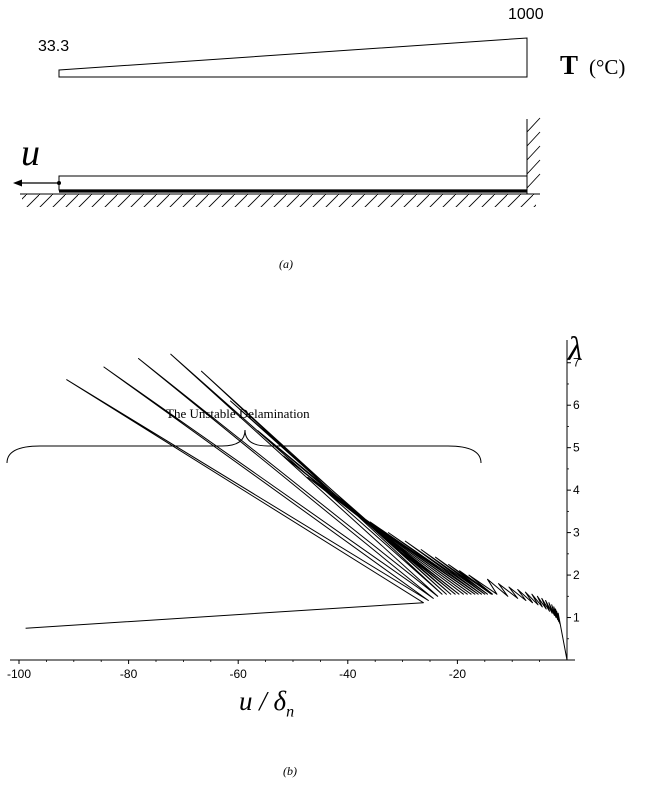 This screenshot has height=786, width=657. Describe the element at coordinates (59, 183) in the screenshot. I see `load-point` at that location.